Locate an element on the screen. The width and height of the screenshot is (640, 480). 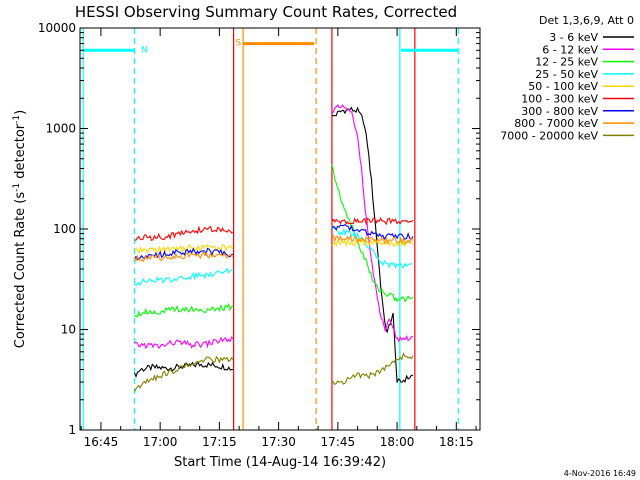
y-tick-label-3: 1000 is located at coordinates (60, 129).